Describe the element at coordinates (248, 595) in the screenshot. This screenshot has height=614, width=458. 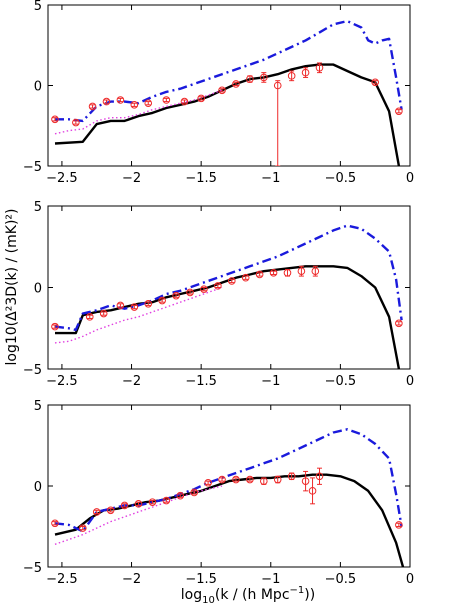
I see `x-axis-label: log10(k / (h Mpc−1))` at that location.